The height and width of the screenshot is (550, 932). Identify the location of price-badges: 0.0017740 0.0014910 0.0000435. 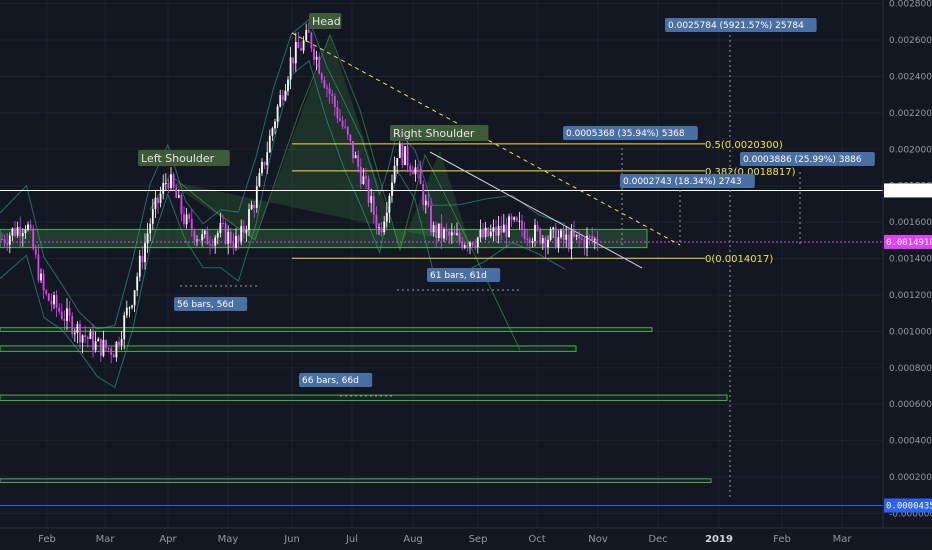
(908, 348).